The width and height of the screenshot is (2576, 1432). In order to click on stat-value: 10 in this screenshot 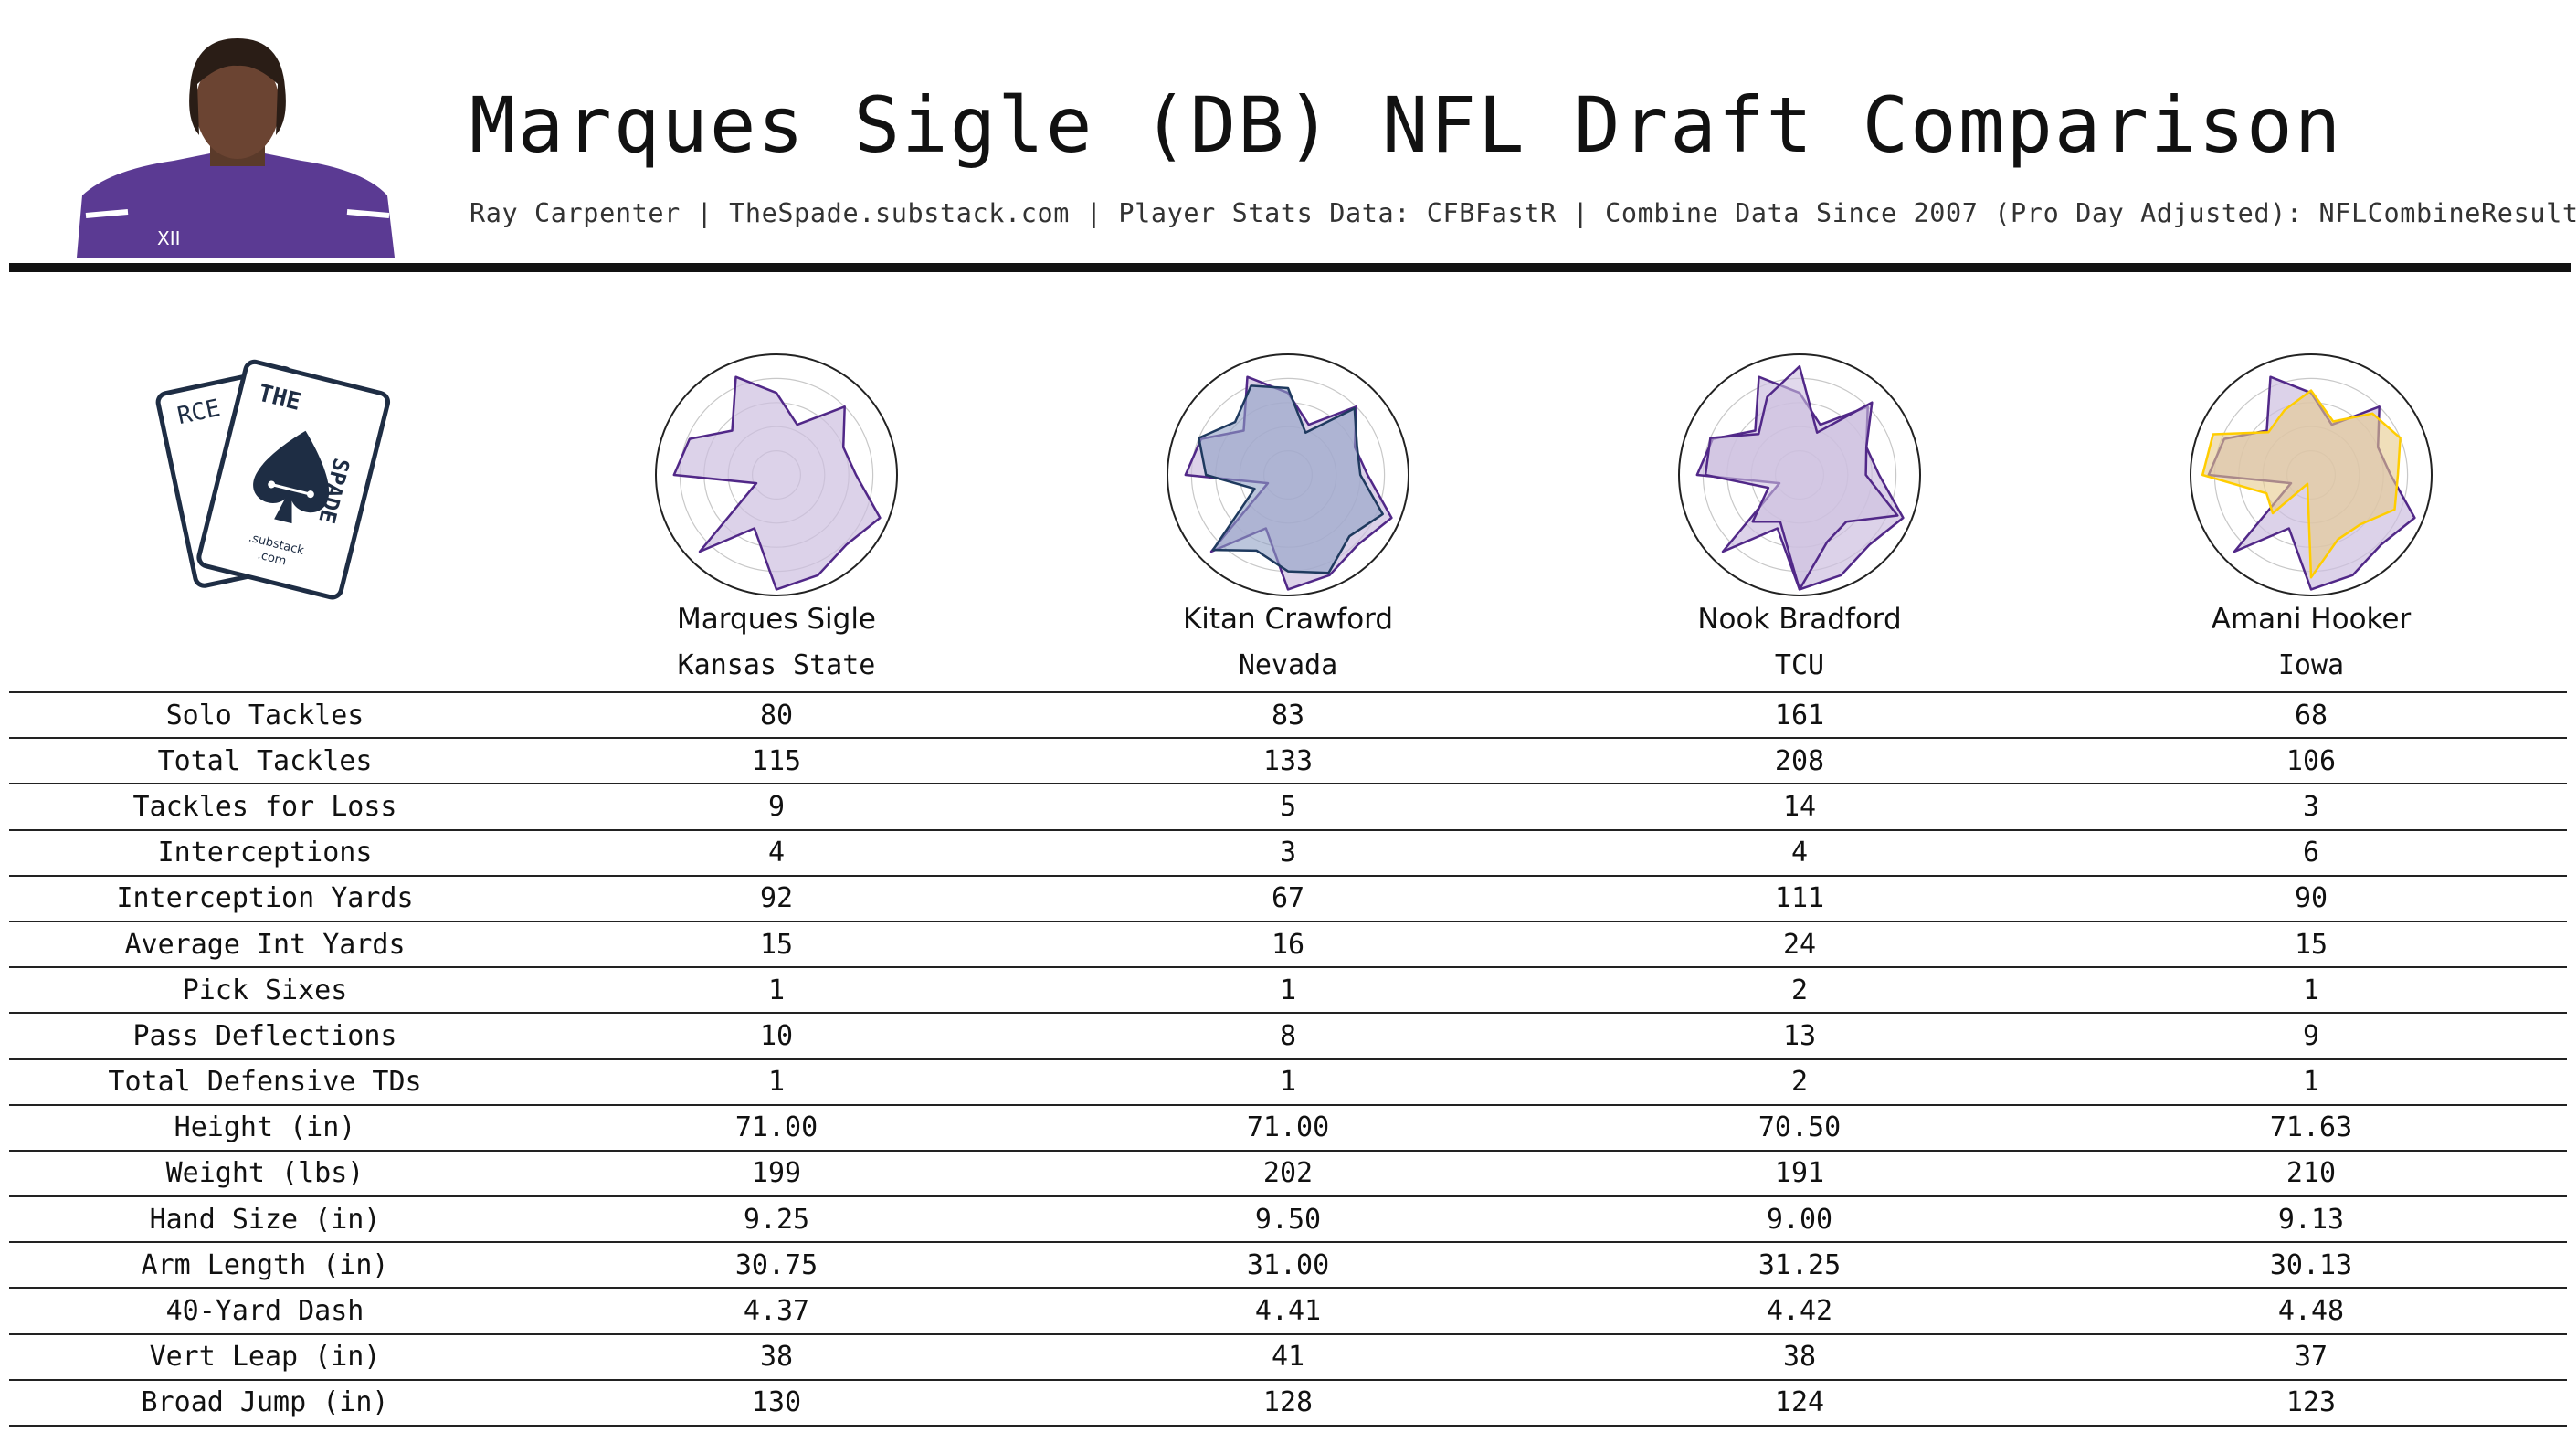, I will do `click(776, 1036)`.